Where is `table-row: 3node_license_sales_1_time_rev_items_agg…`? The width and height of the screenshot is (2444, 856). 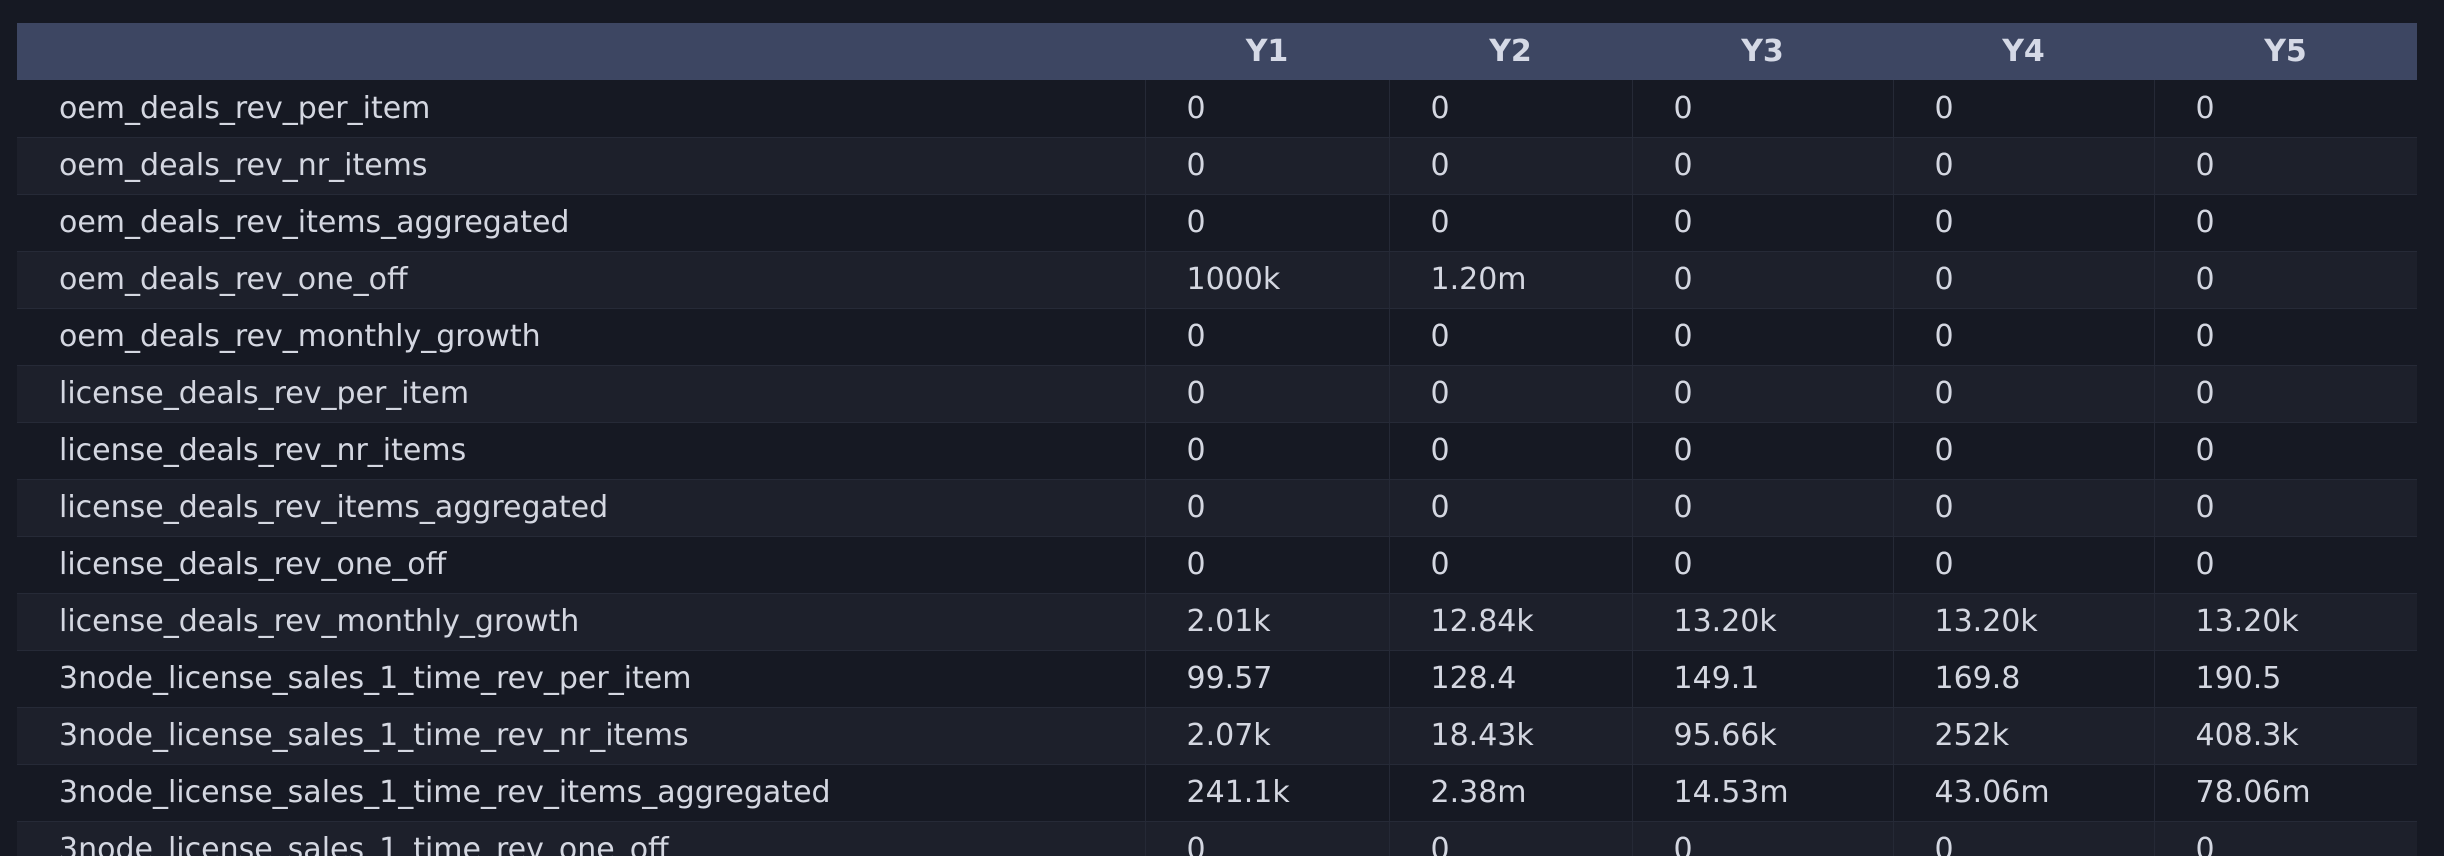 table-row: 3node_license_sales_1_time_rev_items_agg… is located at coordinates (1217, 793).